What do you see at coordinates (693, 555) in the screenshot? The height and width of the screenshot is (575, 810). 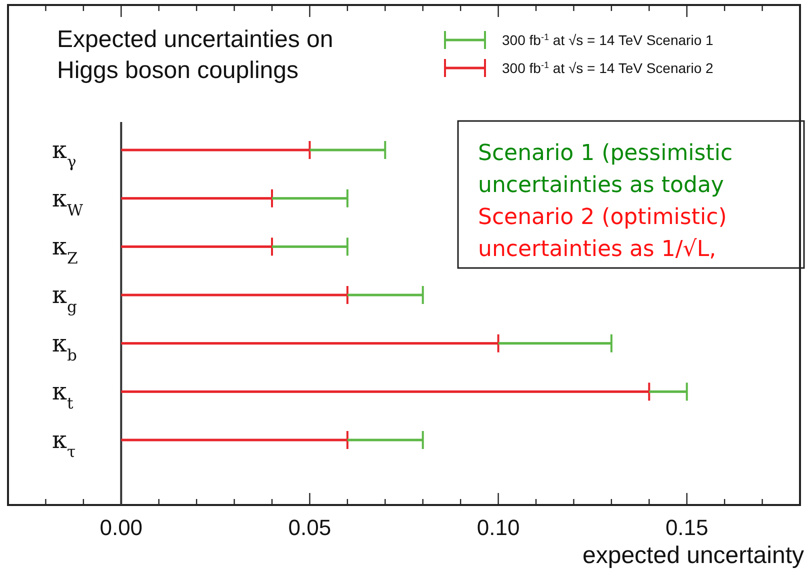 I see `x-axis-title: expected uncertainty` at bounding box center [693, 555].